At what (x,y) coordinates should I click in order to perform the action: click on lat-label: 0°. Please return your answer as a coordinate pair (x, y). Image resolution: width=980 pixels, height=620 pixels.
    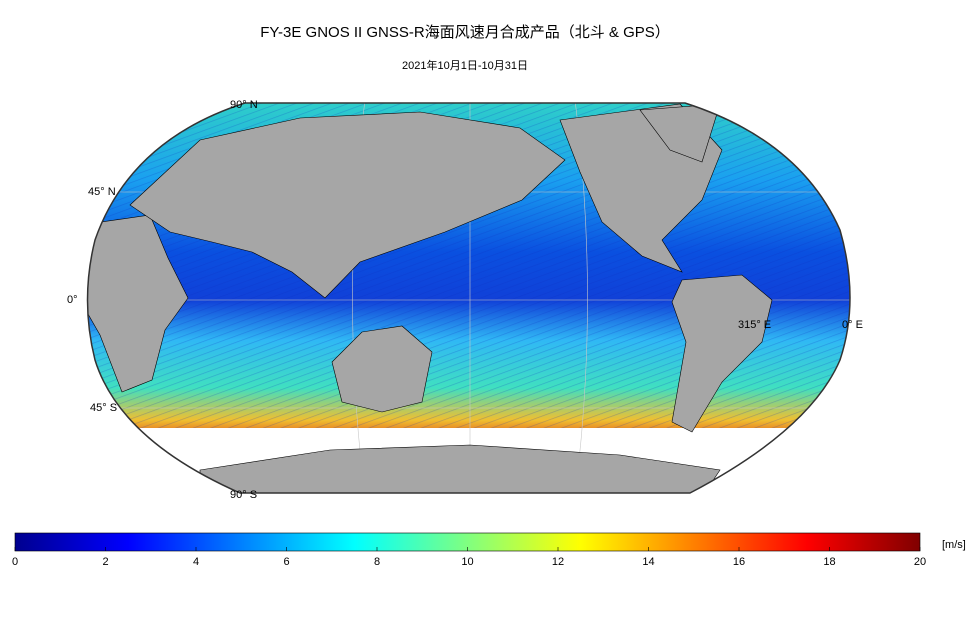
    Looking at the image, I should click on (72, 300).